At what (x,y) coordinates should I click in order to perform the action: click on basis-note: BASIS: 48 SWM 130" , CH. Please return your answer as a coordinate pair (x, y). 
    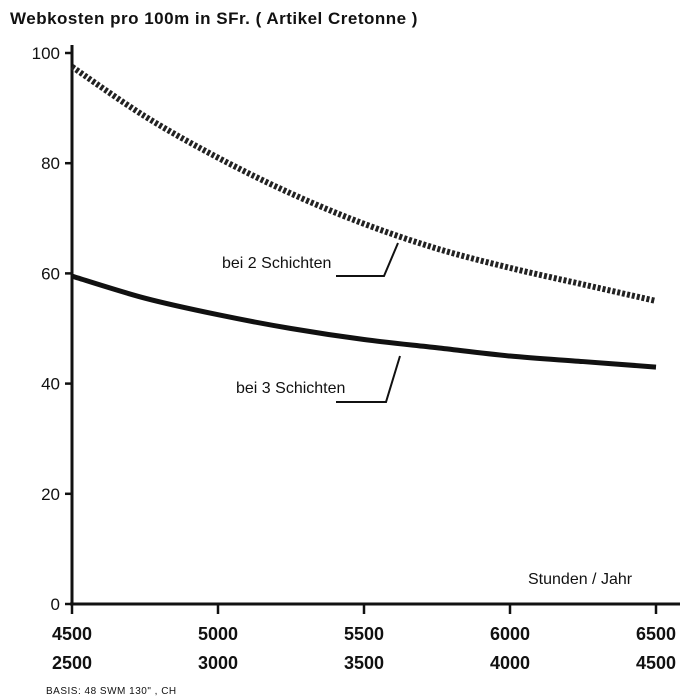
    Looking at the image, I should click on (111, 691).